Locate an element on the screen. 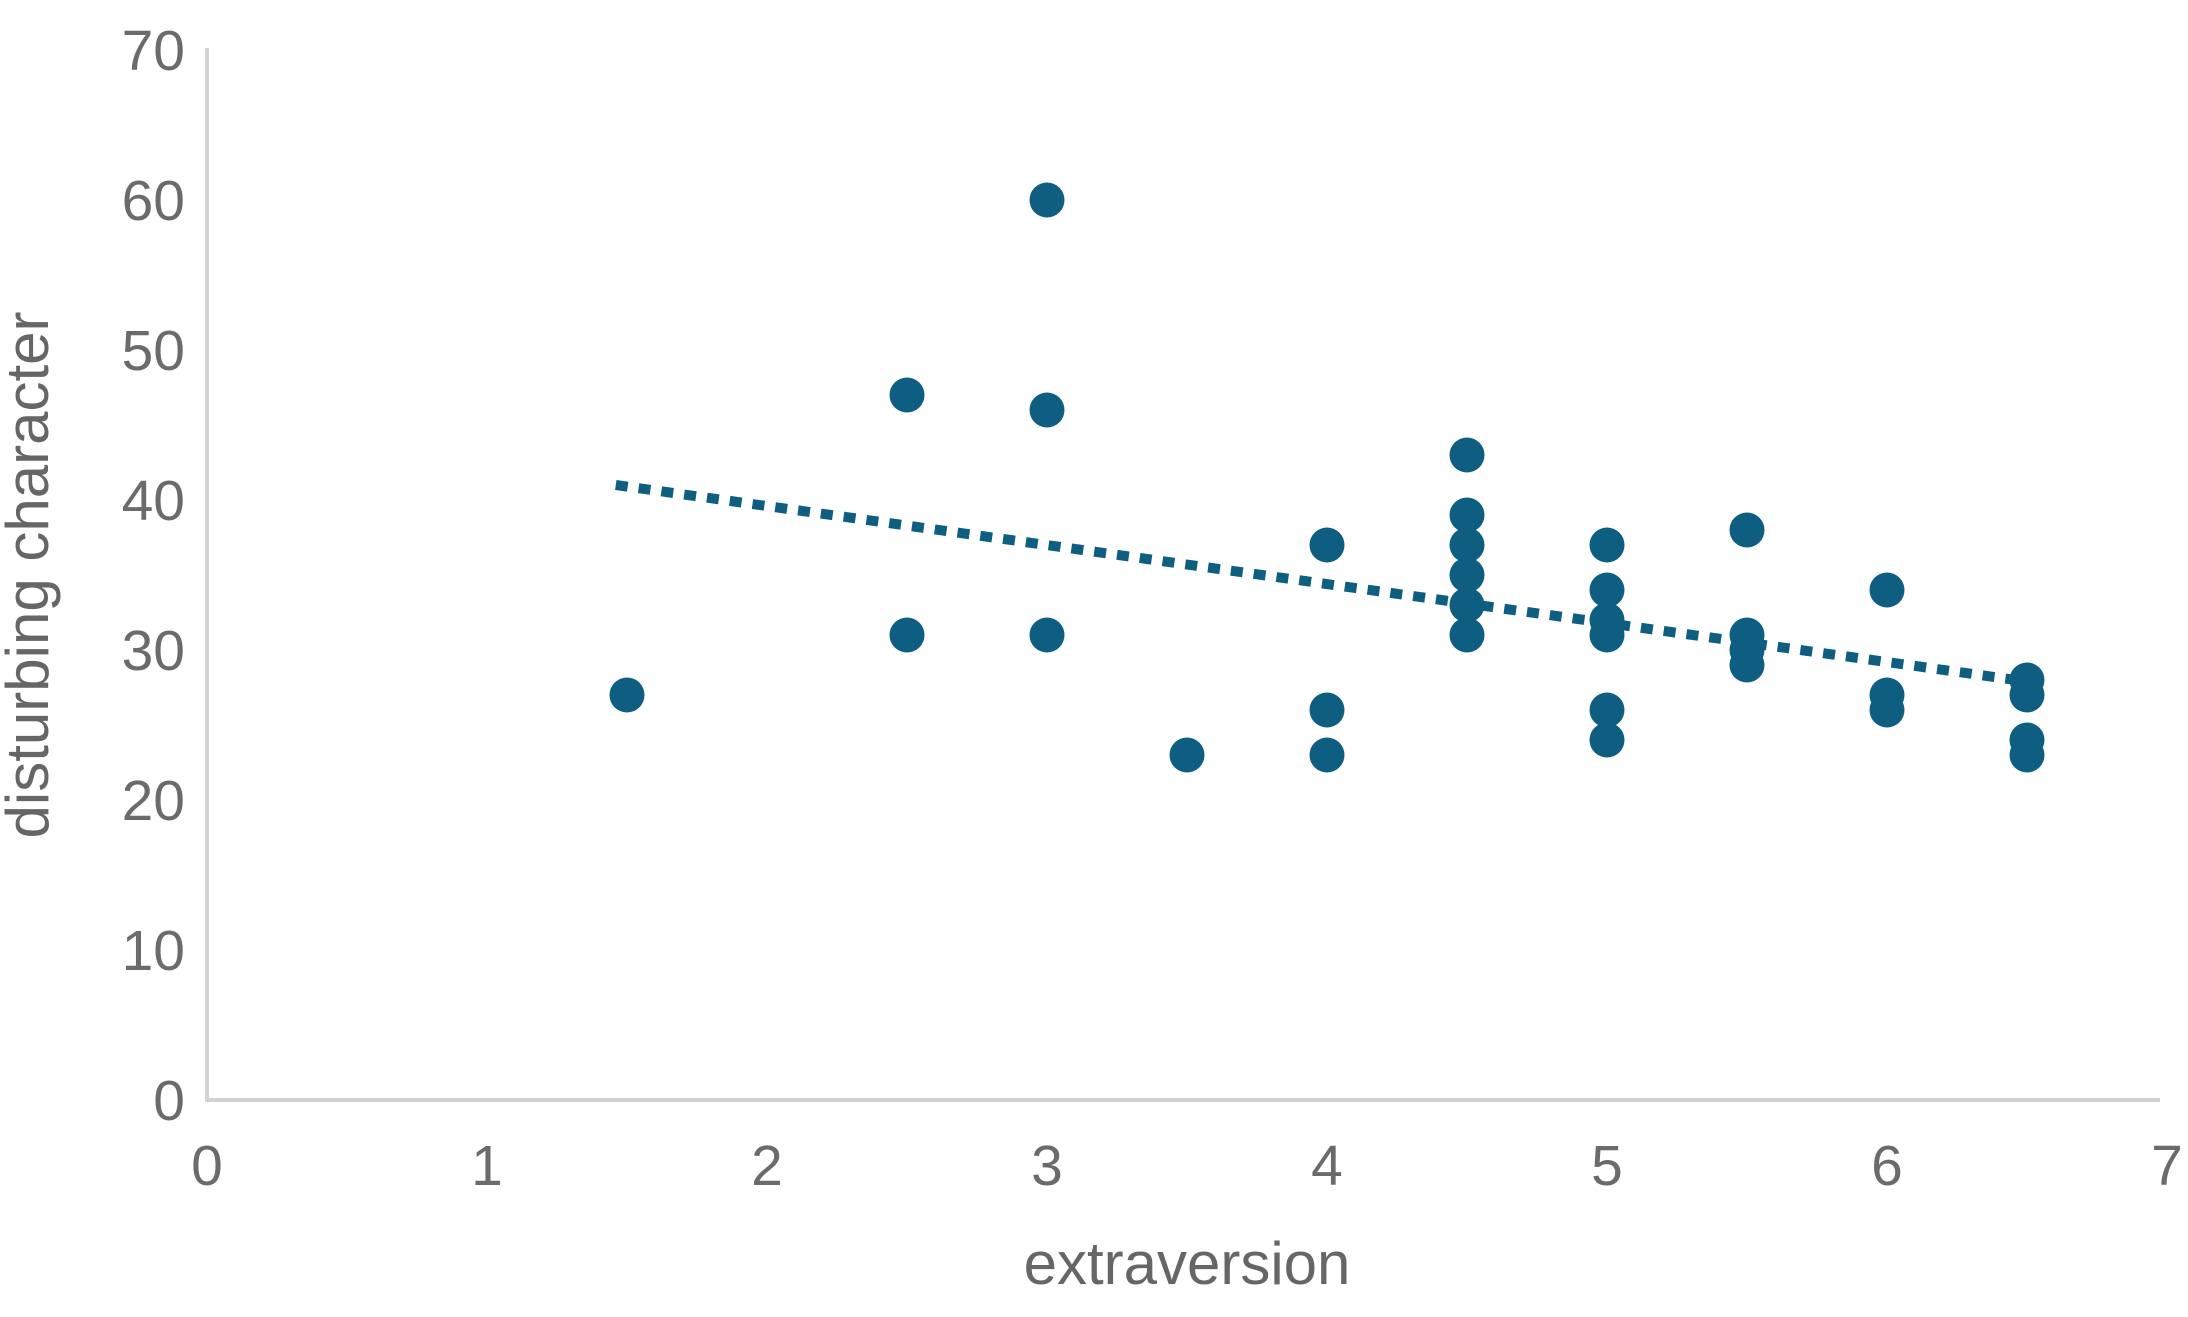  x-tick-label: 4 is located at coordinates (1327, 1166).